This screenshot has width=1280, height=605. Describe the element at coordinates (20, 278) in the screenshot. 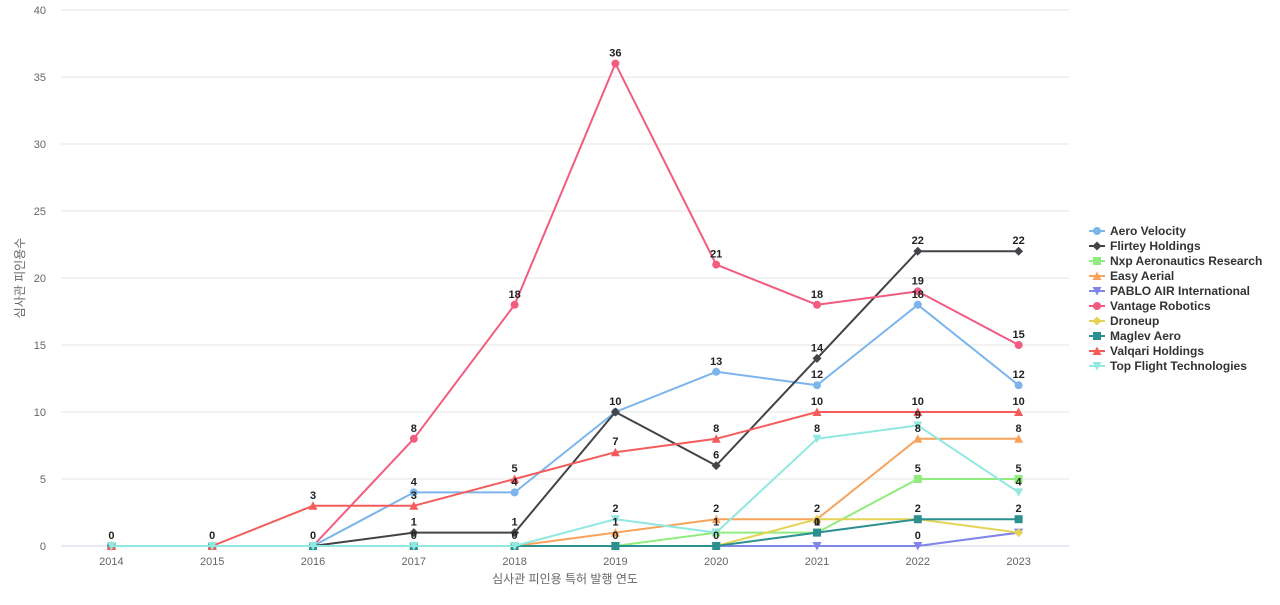

I see `y-axis-title: 심사관 피인용수` at that location.